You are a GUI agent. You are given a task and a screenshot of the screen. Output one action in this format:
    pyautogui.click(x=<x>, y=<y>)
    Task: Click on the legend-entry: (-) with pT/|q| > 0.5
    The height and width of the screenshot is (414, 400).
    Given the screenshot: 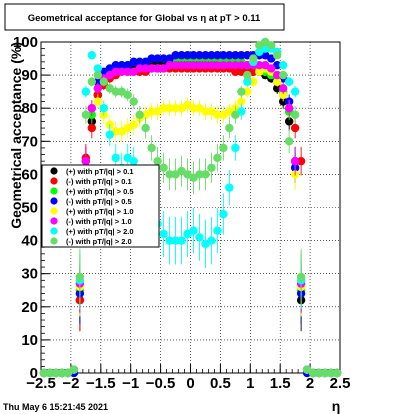 What is the action you would take?
    pyautogui.click(x=99, y=201)
    